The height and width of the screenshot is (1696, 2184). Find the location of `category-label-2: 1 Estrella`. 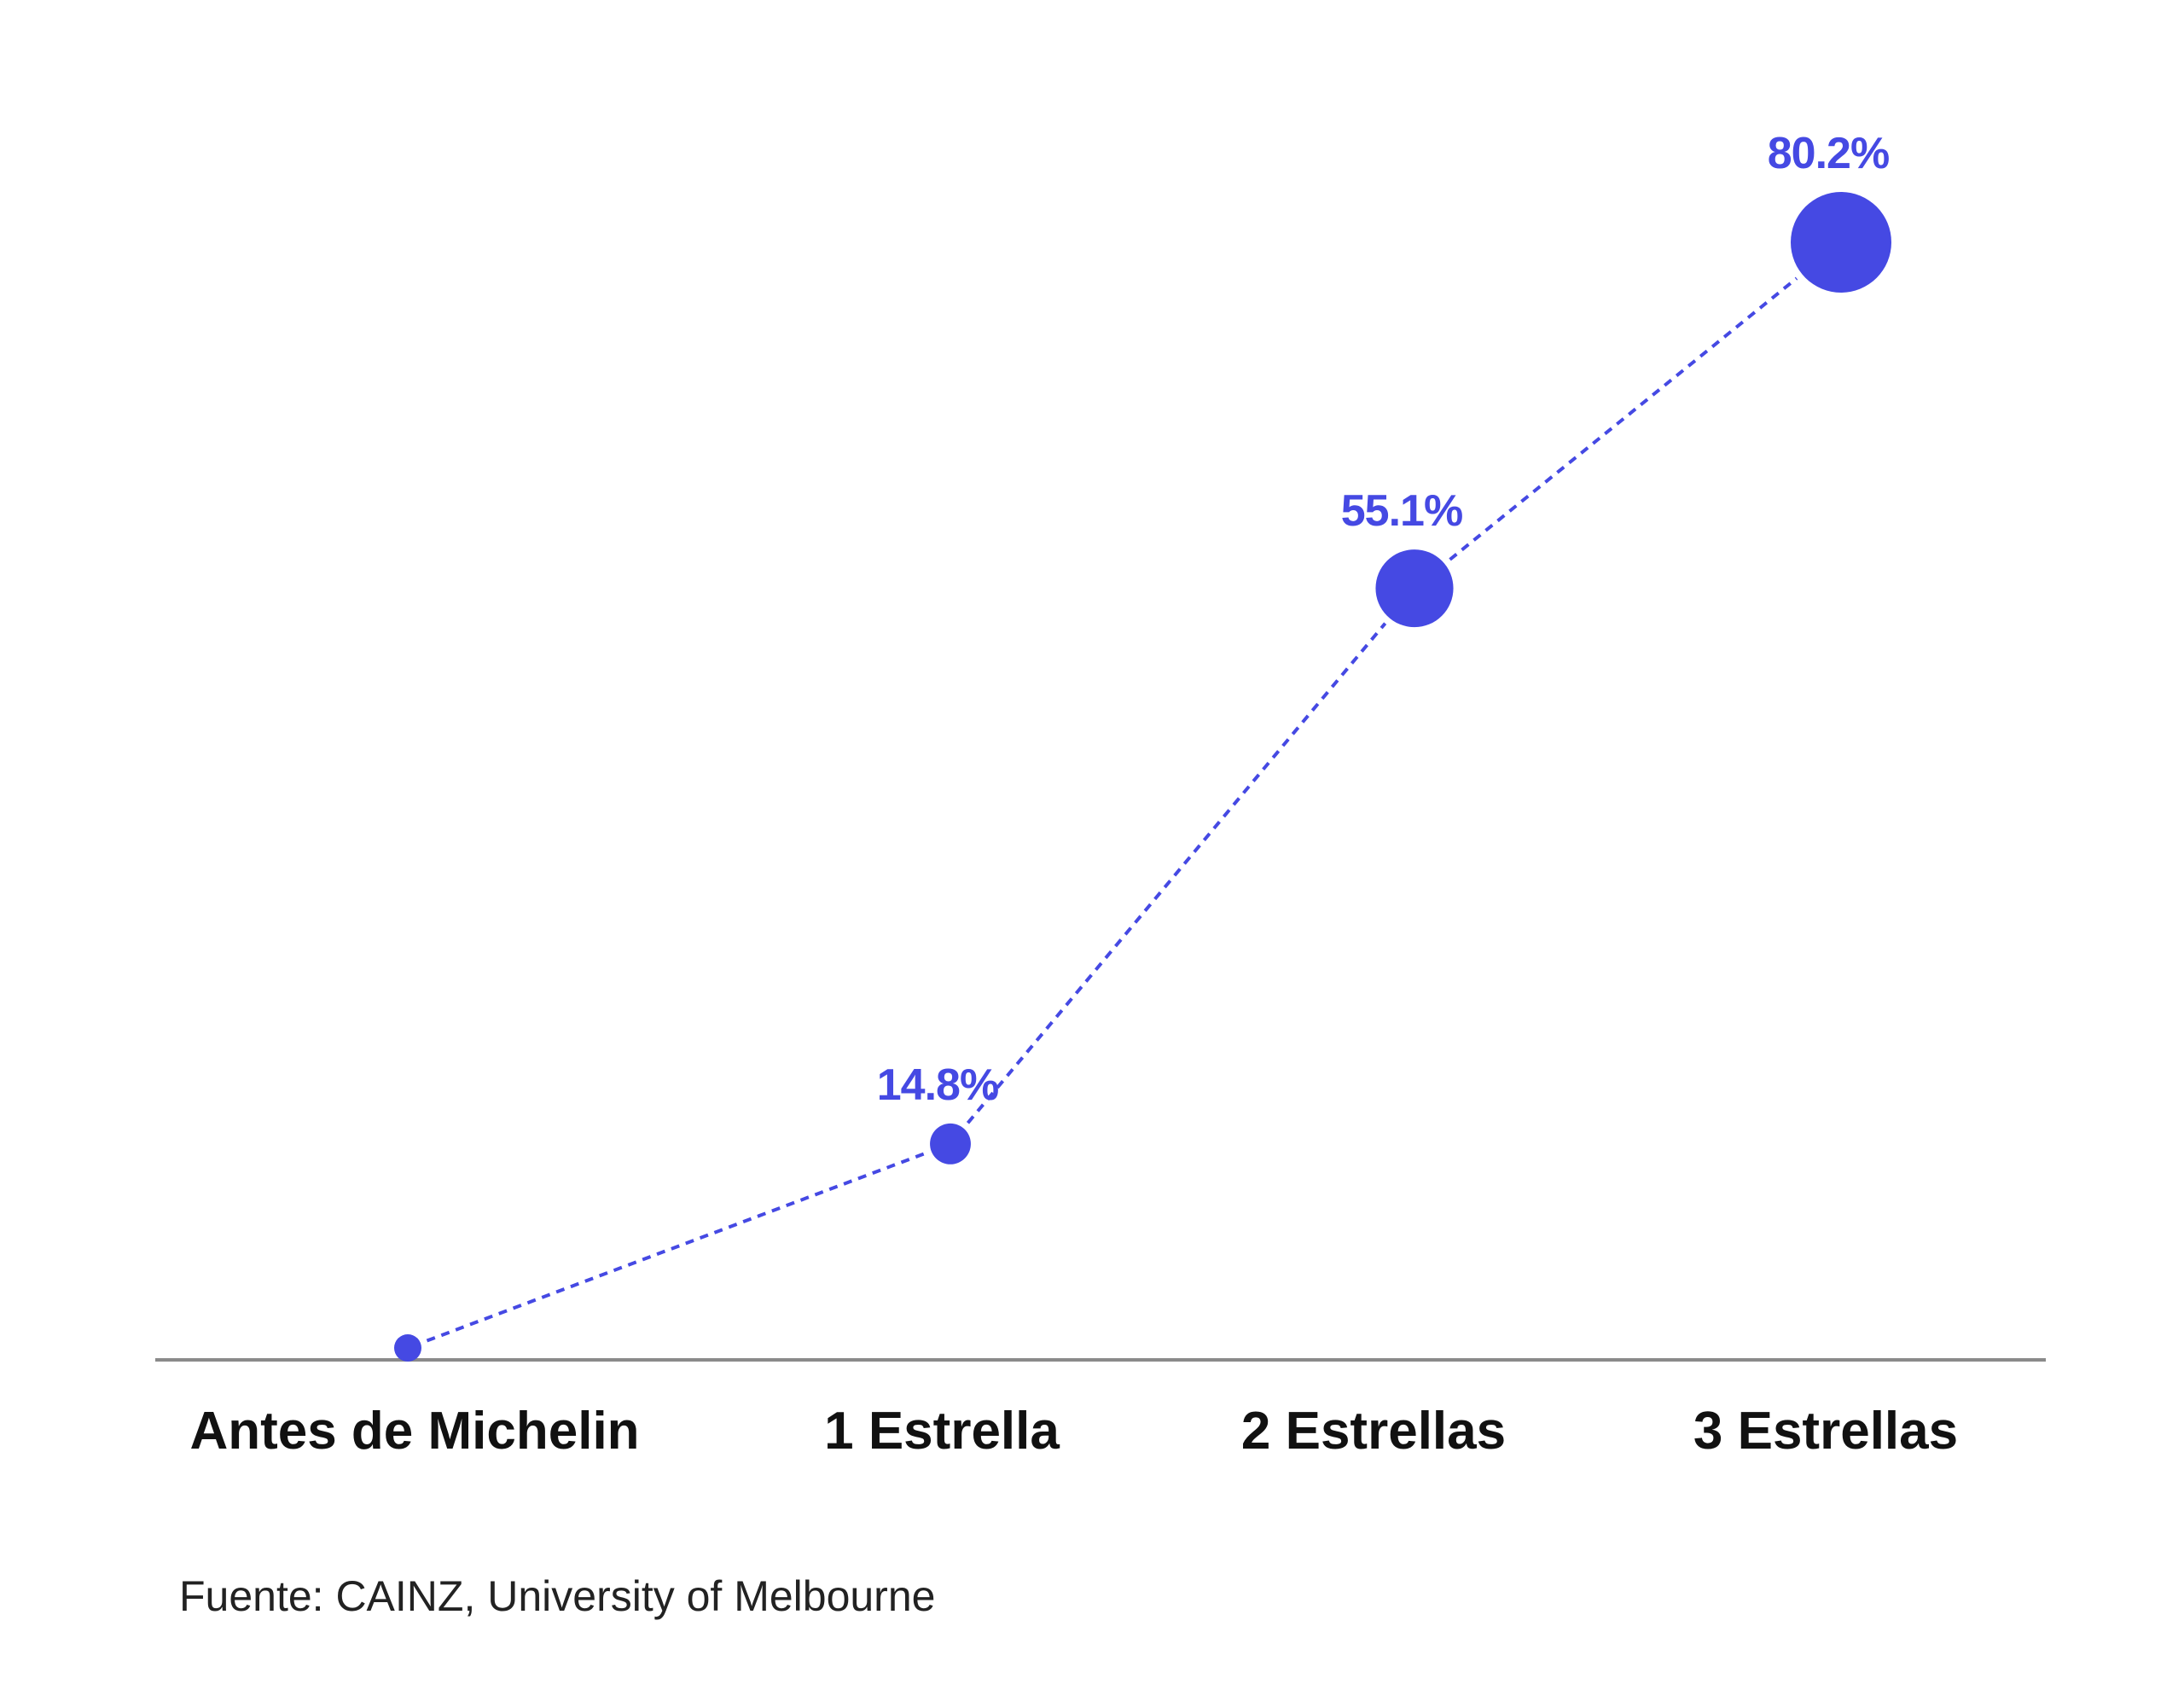

category-label-2: 1 Estrella is located at coordinates (942, 1432).